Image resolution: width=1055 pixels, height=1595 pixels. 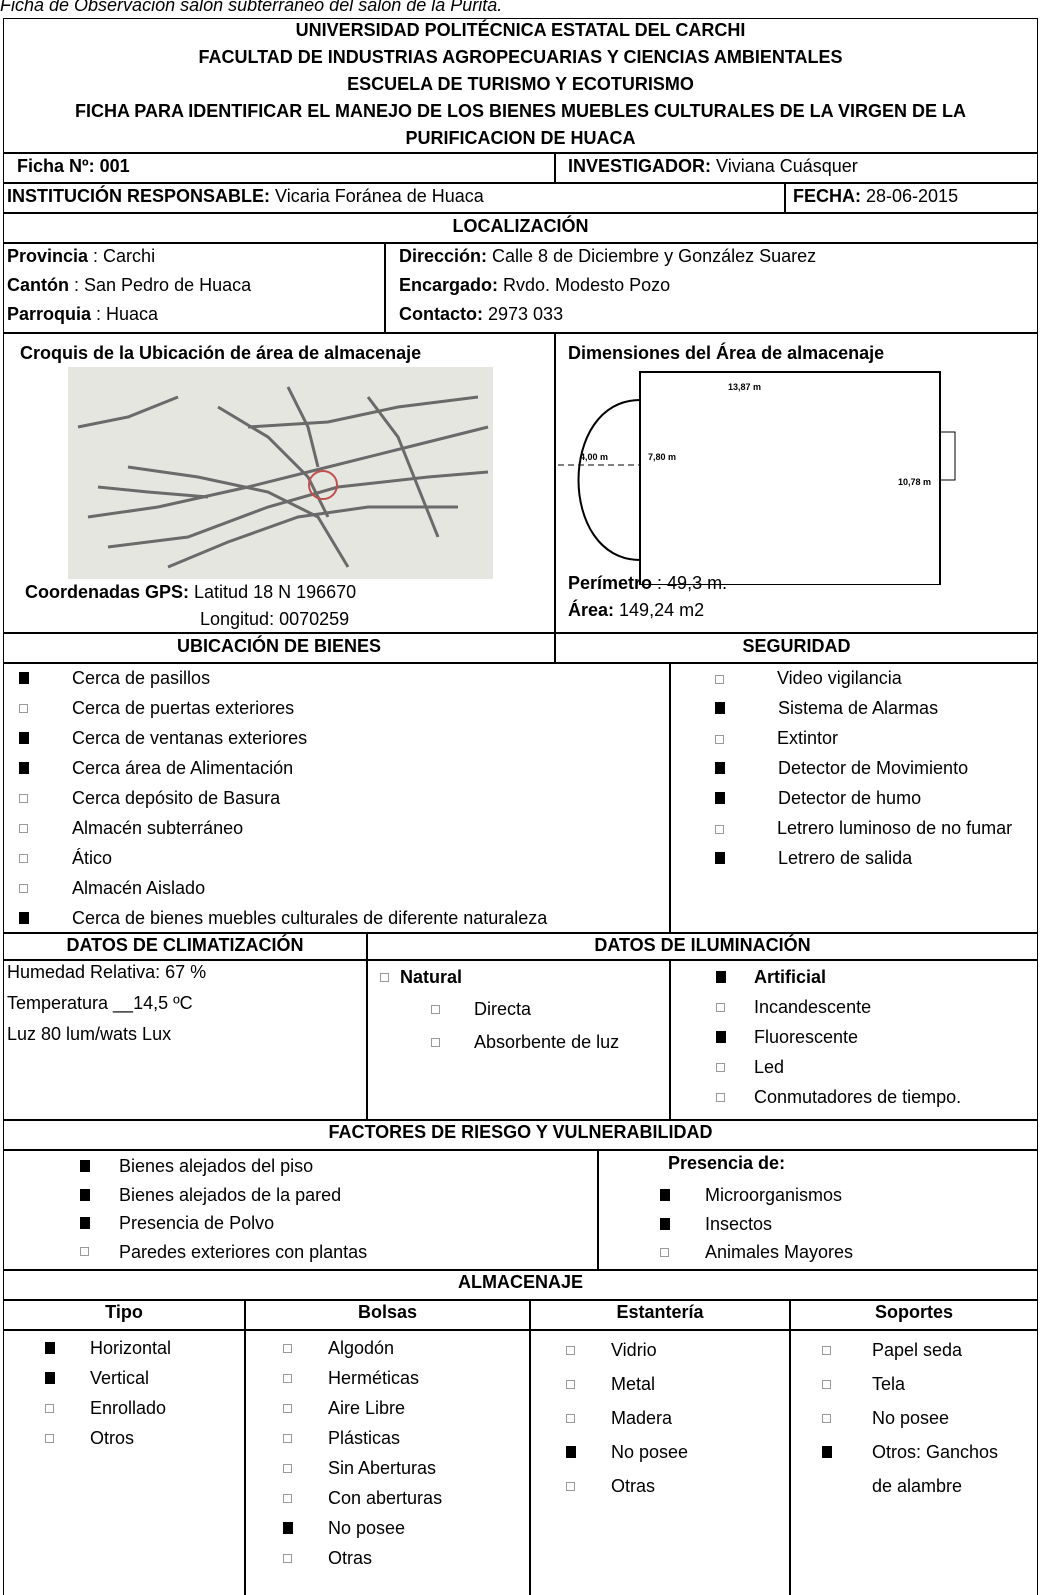 I want to click on check-item: Sistema de Alarmas, so click(x=869, y=708).